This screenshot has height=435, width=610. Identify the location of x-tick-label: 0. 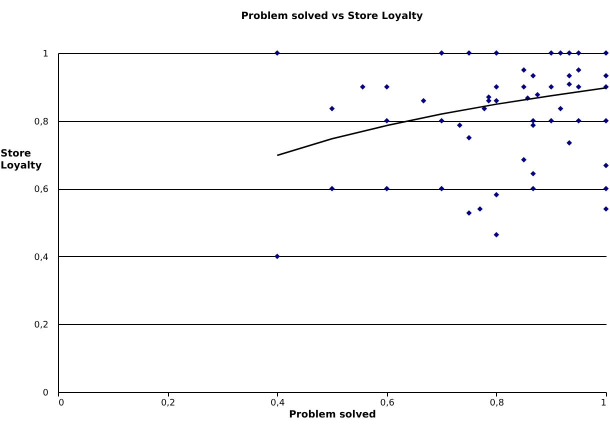
(61, 403).